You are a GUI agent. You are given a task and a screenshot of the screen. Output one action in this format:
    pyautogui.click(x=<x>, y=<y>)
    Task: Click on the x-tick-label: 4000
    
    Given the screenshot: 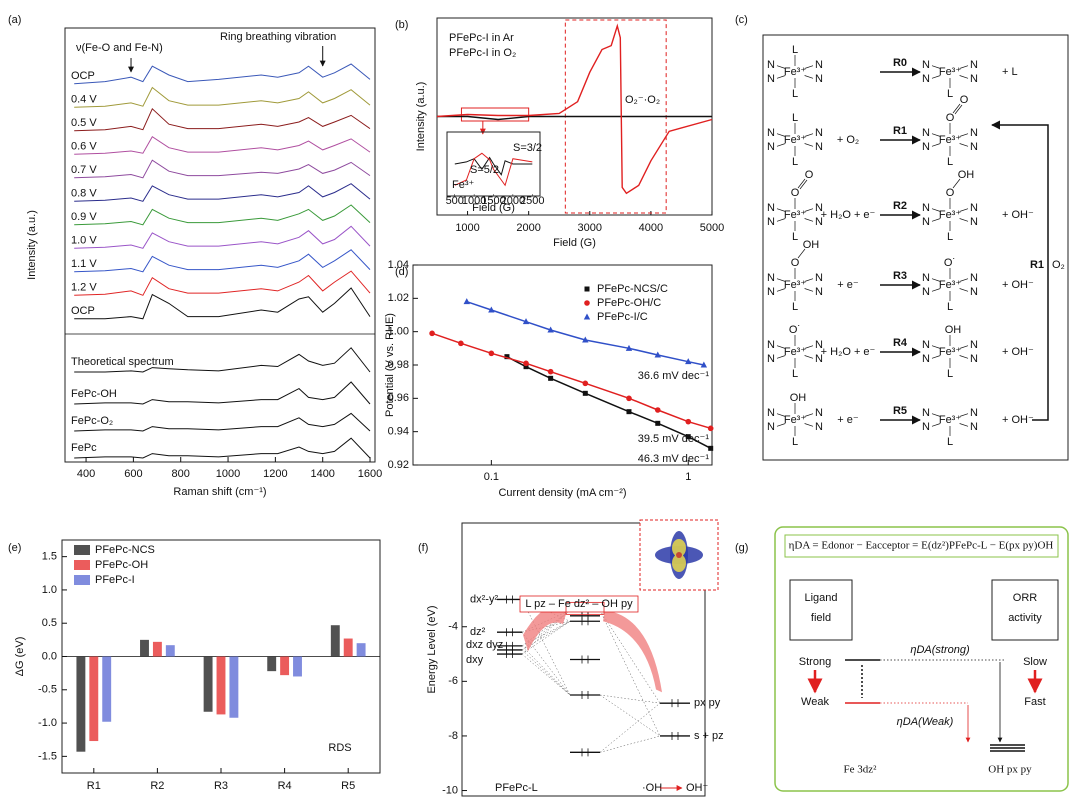 What is the action you would take?
    pyautogui.click(x=651, y=228)
    